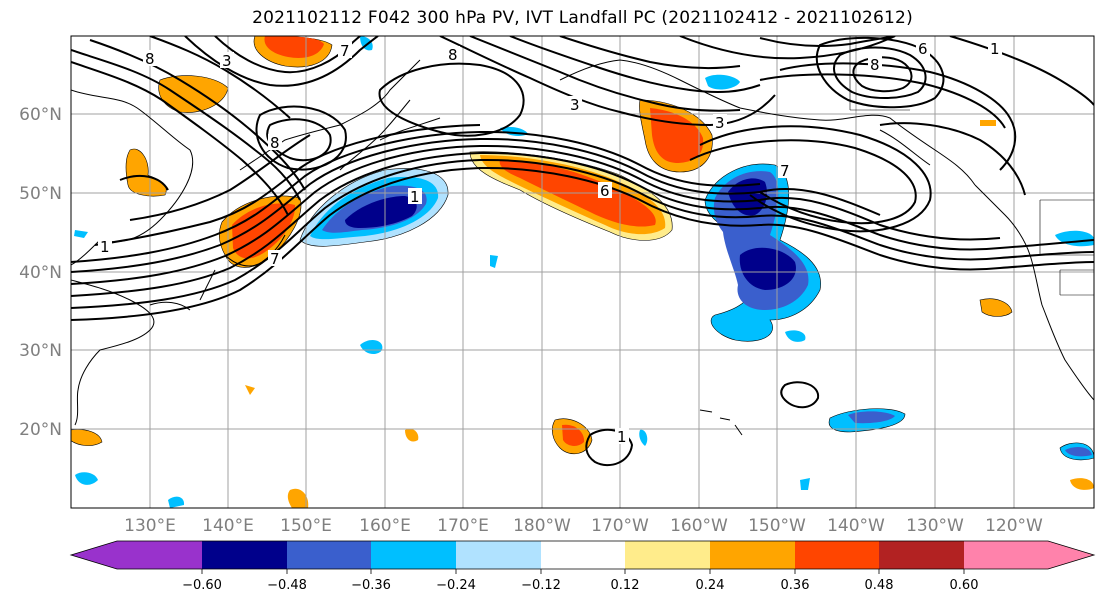 The height and width of the screenshot is (601, 1105). I want to click on colorbar-label: 0.48, so click(879, 585).